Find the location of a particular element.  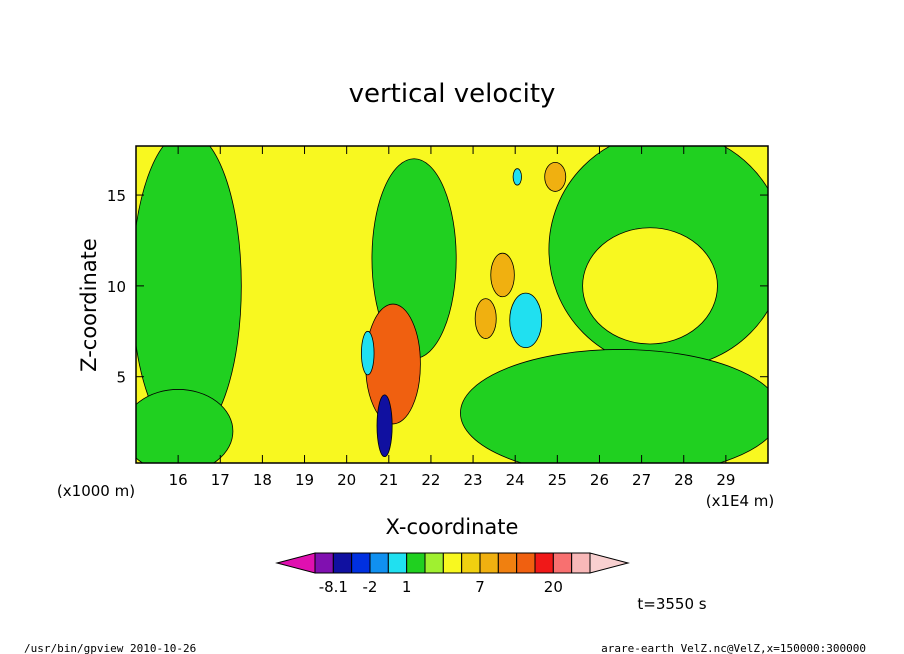

colorbar-label: -2 is located at coordinates (370, 587).